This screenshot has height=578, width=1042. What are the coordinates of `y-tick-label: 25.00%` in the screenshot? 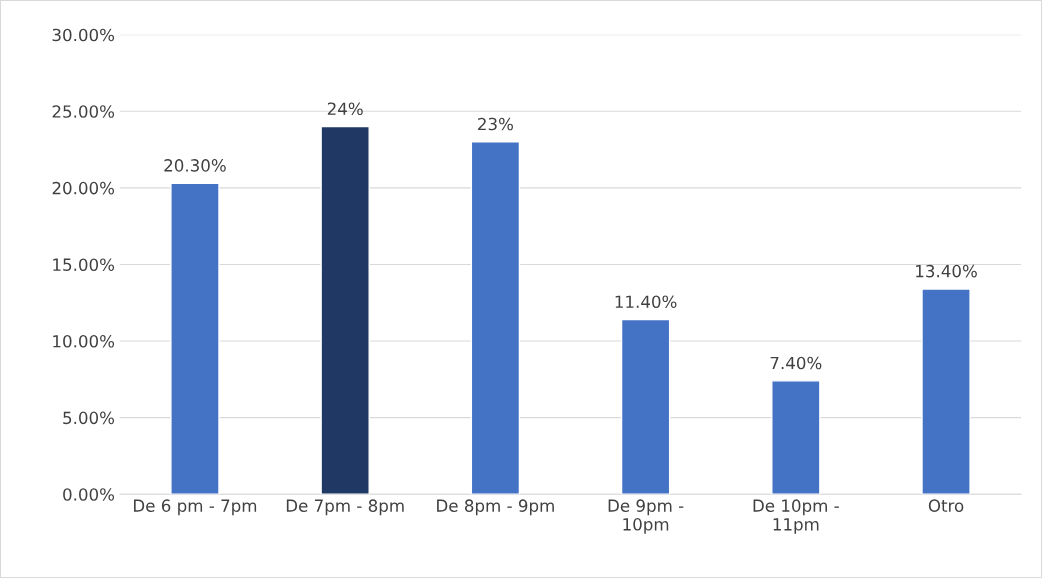 It's located at (83, 111).